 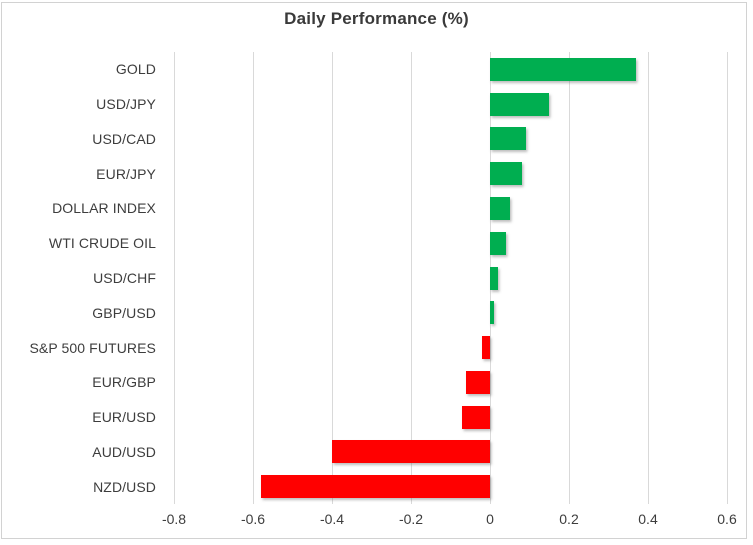 What do you see at coordinates (506, 174) in the screenshot?
I see `bar-eur-jpy` at bounding box center [506, 174].